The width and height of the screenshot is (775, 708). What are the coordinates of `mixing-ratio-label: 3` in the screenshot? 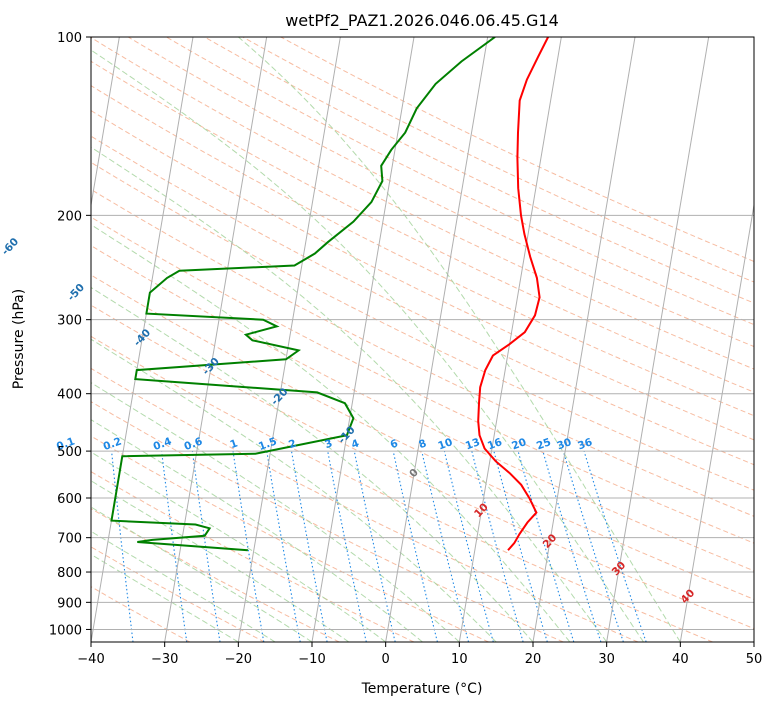 It's located at (328, 444).